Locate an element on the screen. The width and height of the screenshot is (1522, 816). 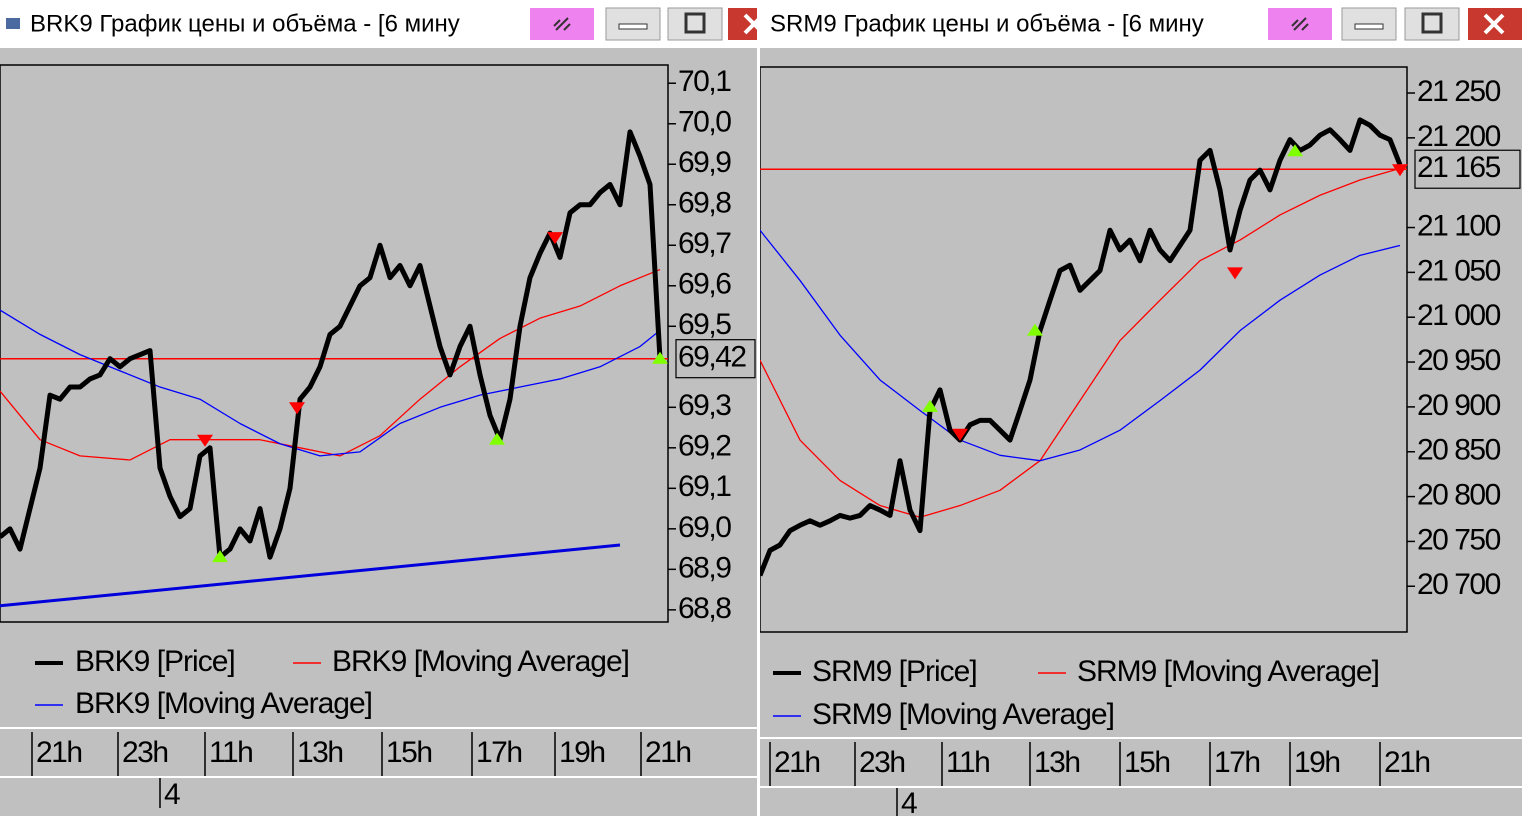
y-tick-label: 69,2 is located at coordinates (704, 446).